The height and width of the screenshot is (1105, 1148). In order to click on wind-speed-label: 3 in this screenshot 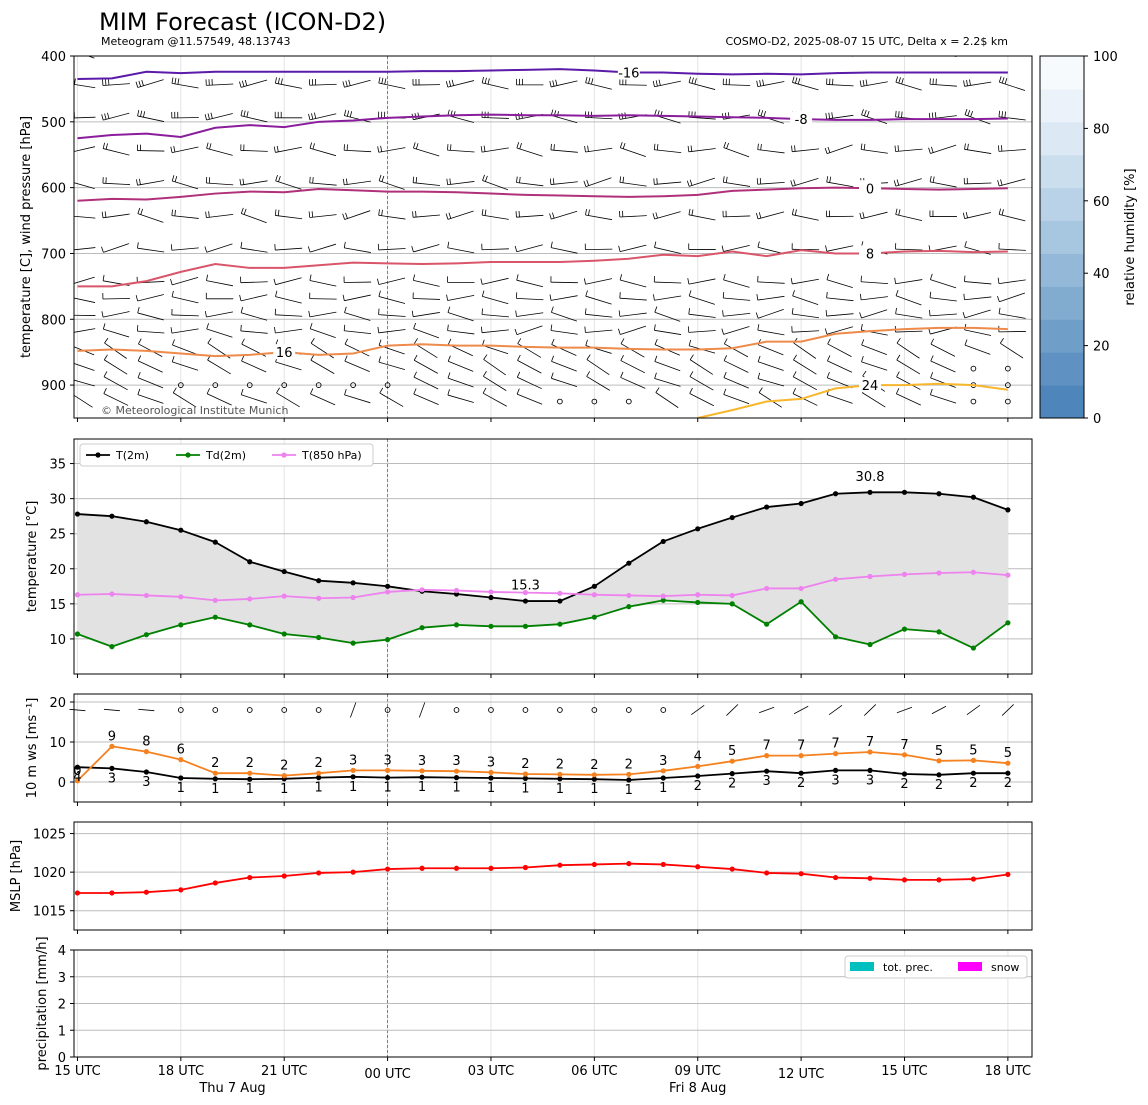, I will do `click(870, 780)`.